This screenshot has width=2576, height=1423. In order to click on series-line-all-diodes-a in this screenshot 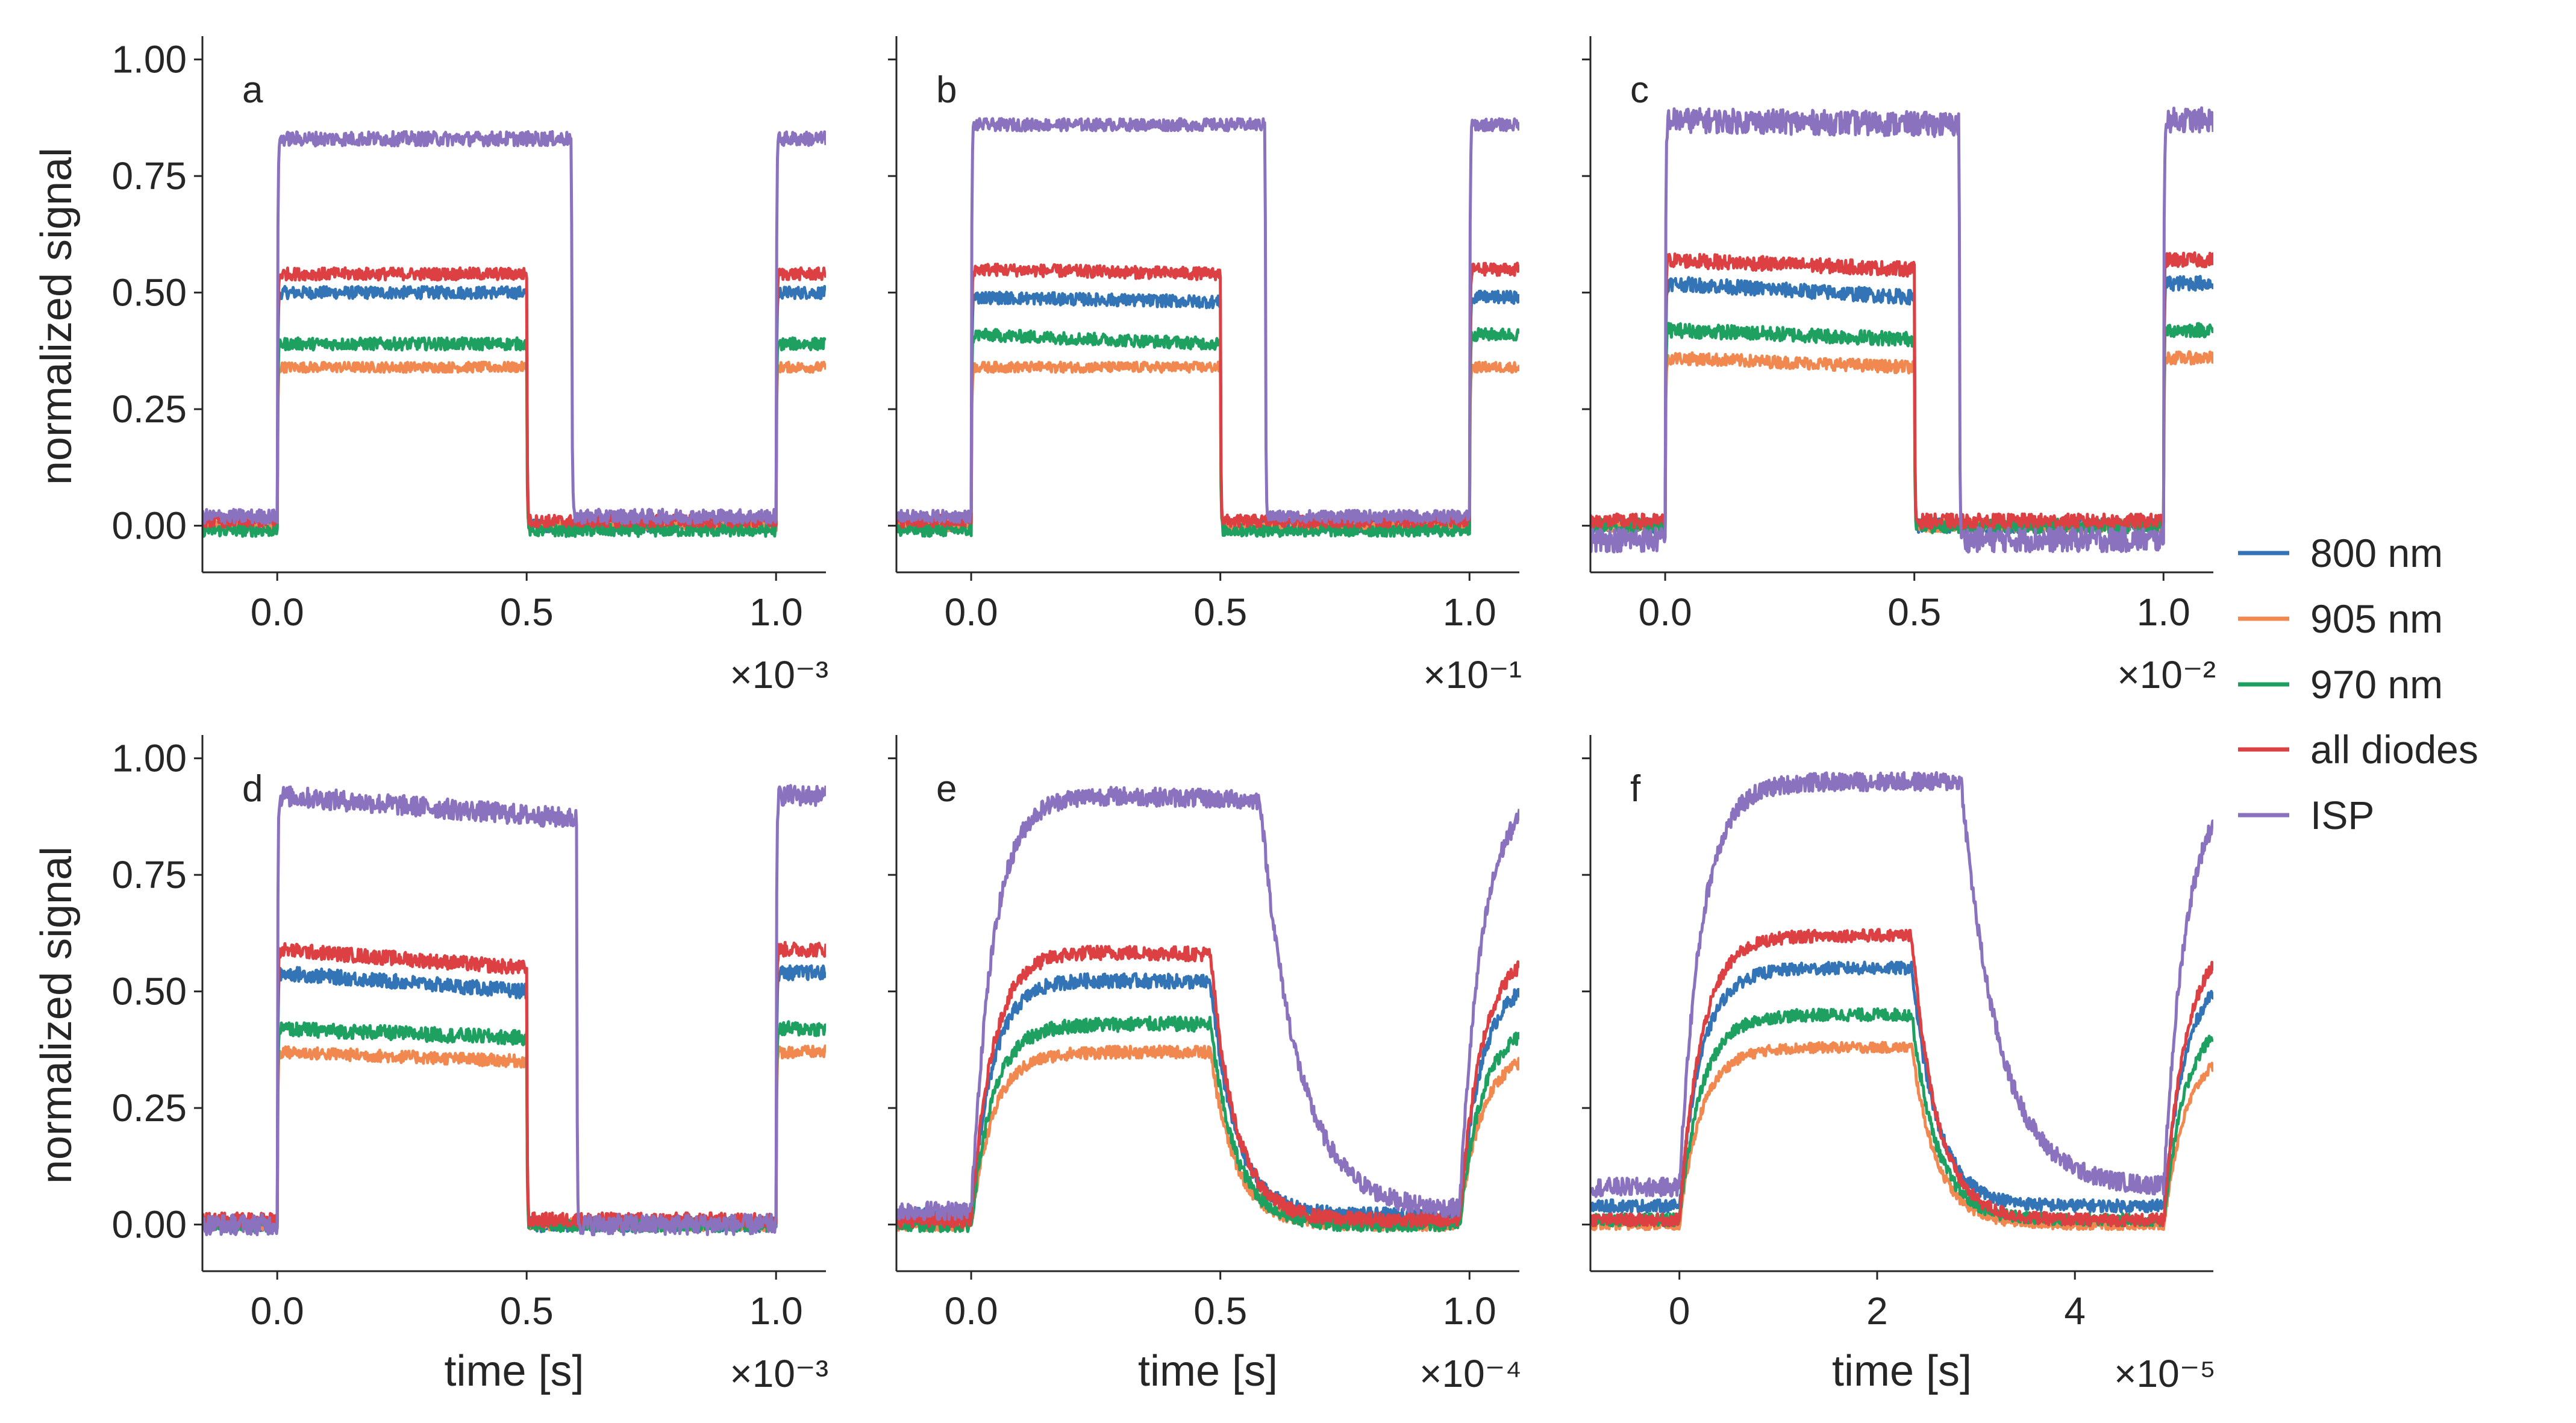, I will do `click(514, 397)`.